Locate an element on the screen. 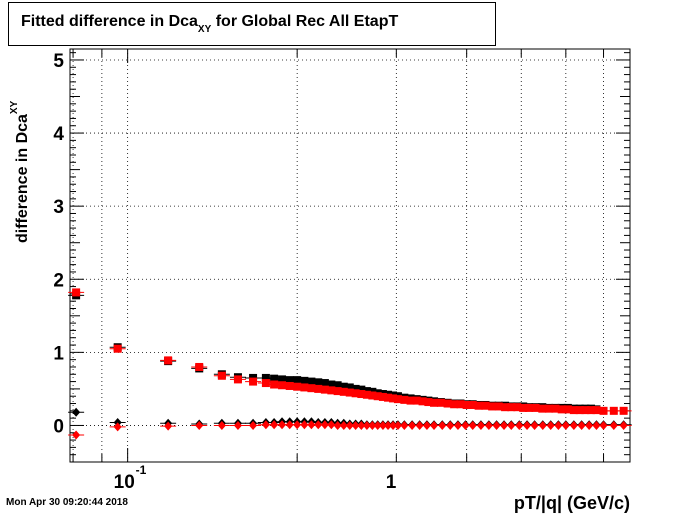  chart-title-subscript: XY is located at coordinates (204, 29).